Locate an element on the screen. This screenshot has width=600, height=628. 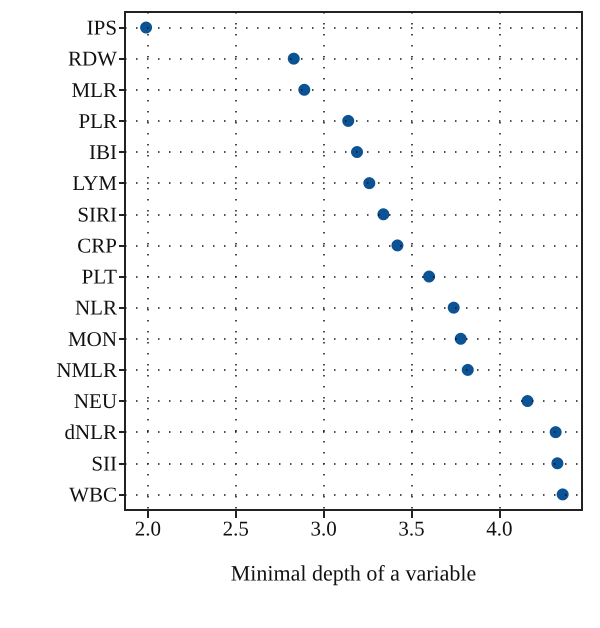
x-tick-label: 3.5 is located at coordinates (411, 528).